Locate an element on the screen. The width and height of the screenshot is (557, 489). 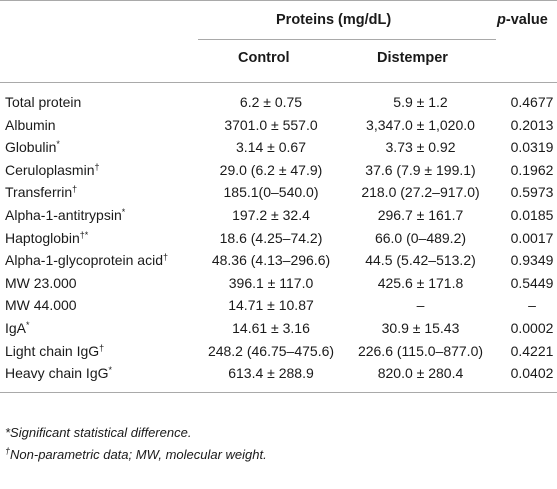
row-name: Globulin is located at coordinates (31, 147).